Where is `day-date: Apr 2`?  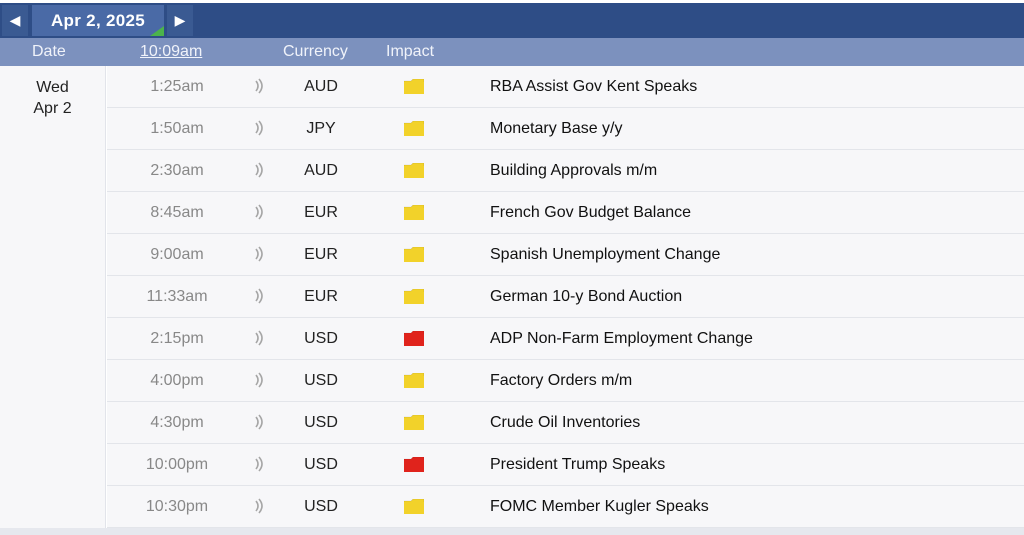 day-date: Apr 2 is located at coordinates (52, 108).